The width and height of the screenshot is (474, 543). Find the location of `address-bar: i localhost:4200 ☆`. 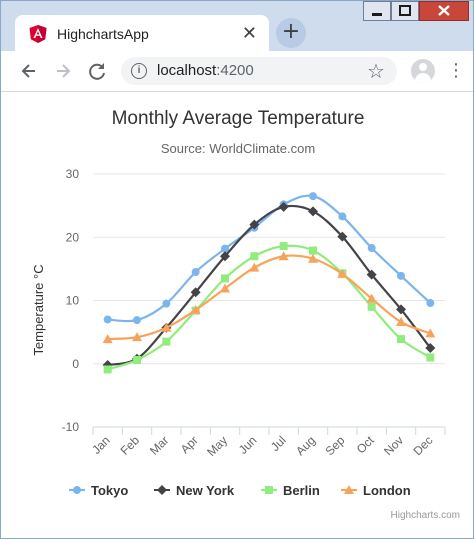

address-bar: i localhost:4200 ☆ is located at coordinates (259, 71).